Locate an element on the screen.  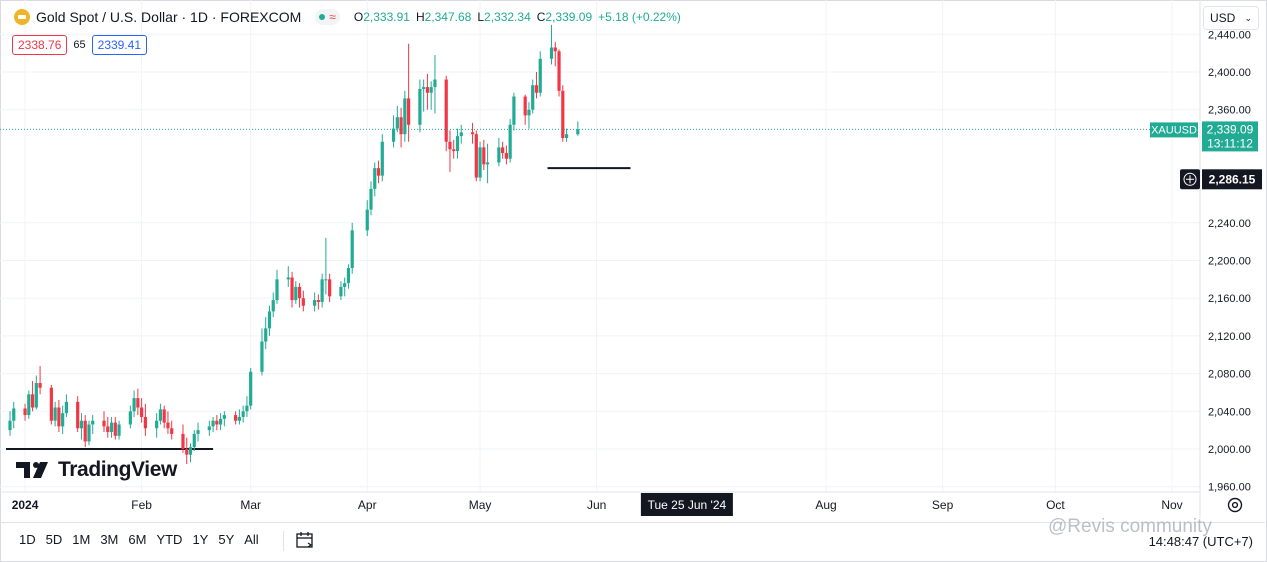
timeframe-button: 3M is located at coordinates (109, 539).